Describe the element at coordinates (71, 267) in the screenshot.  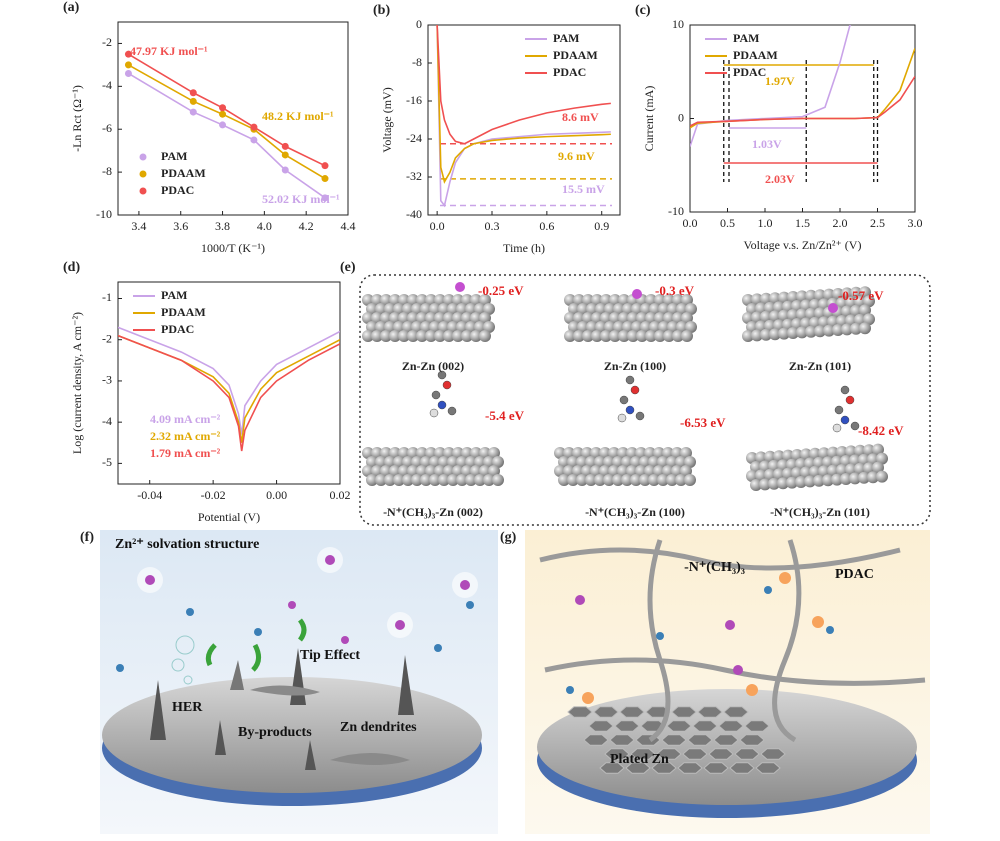
I see `panel-label: (d)` at that location.